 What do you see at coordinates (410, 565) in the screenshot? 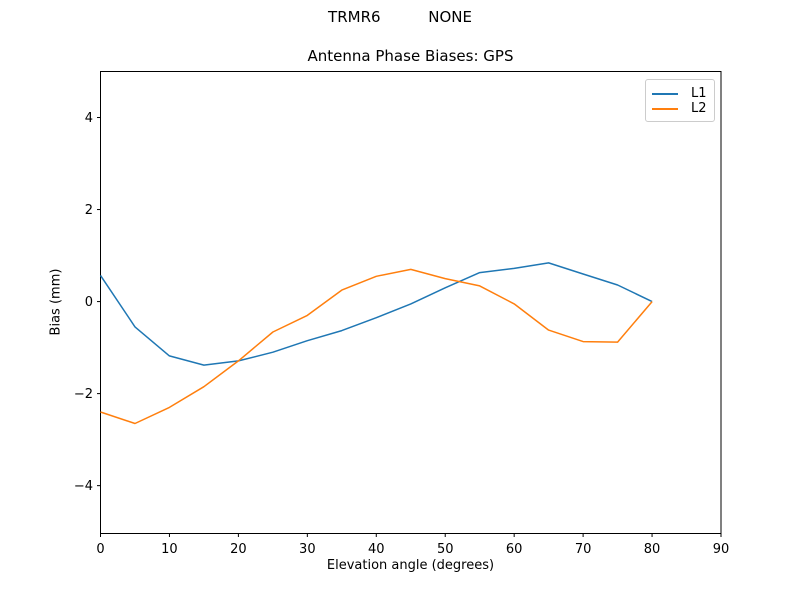
I see `x-axis-label: Elevation angle (degrees)` at bounding box center [410, 565].